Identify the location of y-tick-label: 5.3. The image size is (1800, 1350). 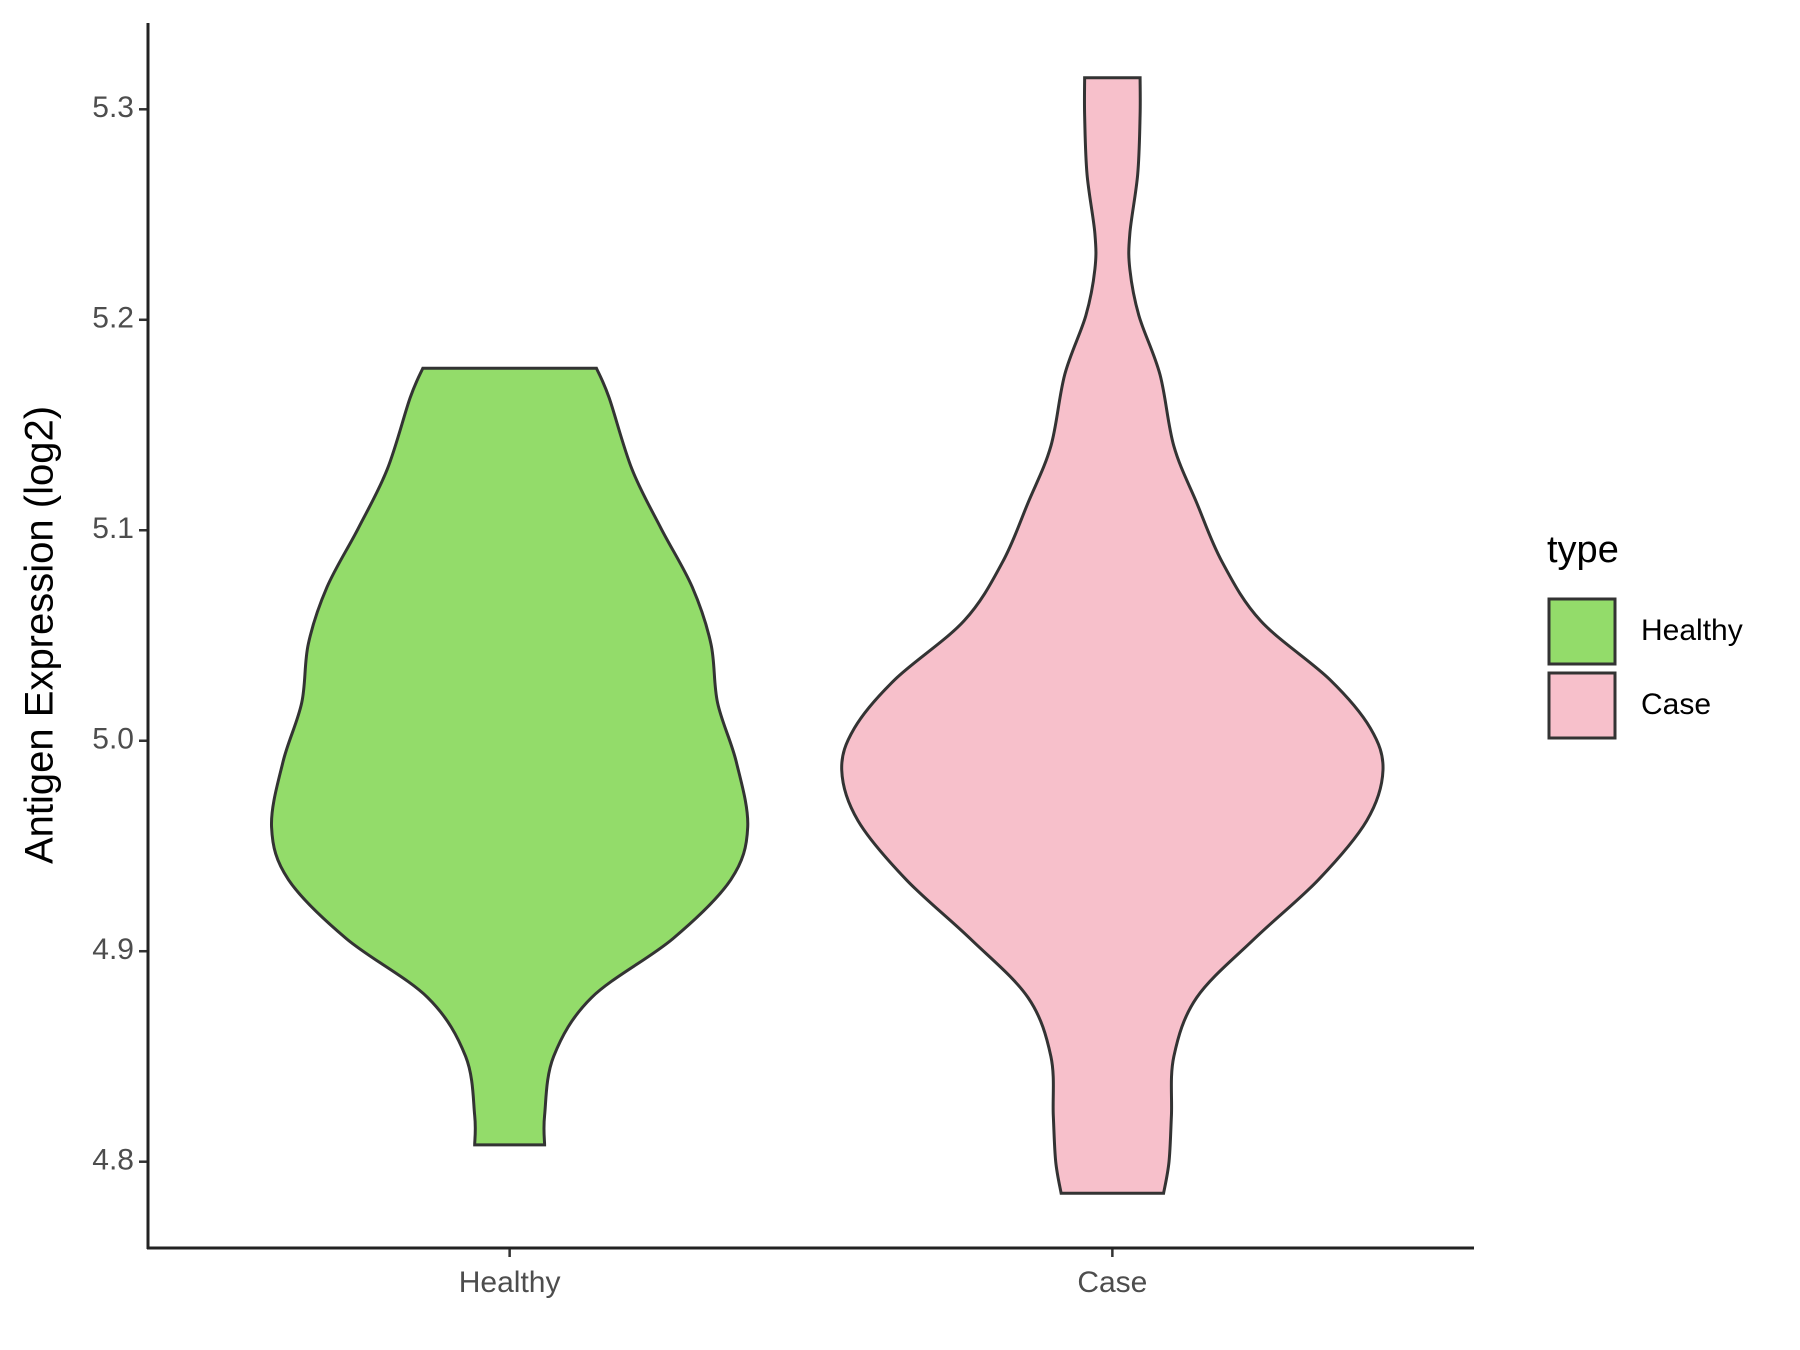
(113, 107).